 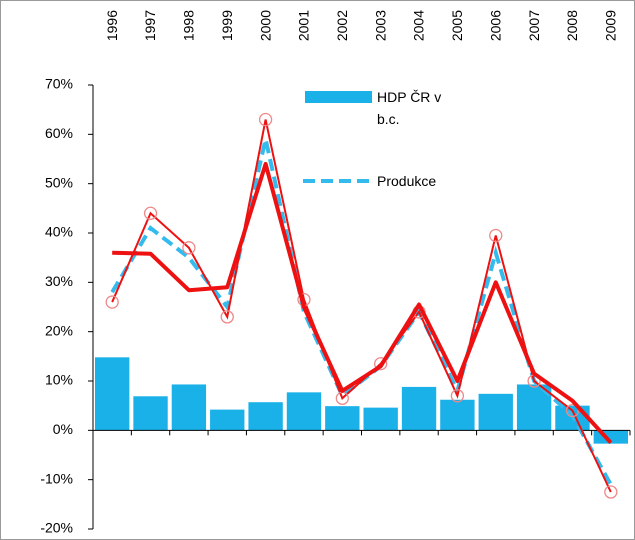 I want to click on x-tick-label: 2006, so click(x=495, y=25).